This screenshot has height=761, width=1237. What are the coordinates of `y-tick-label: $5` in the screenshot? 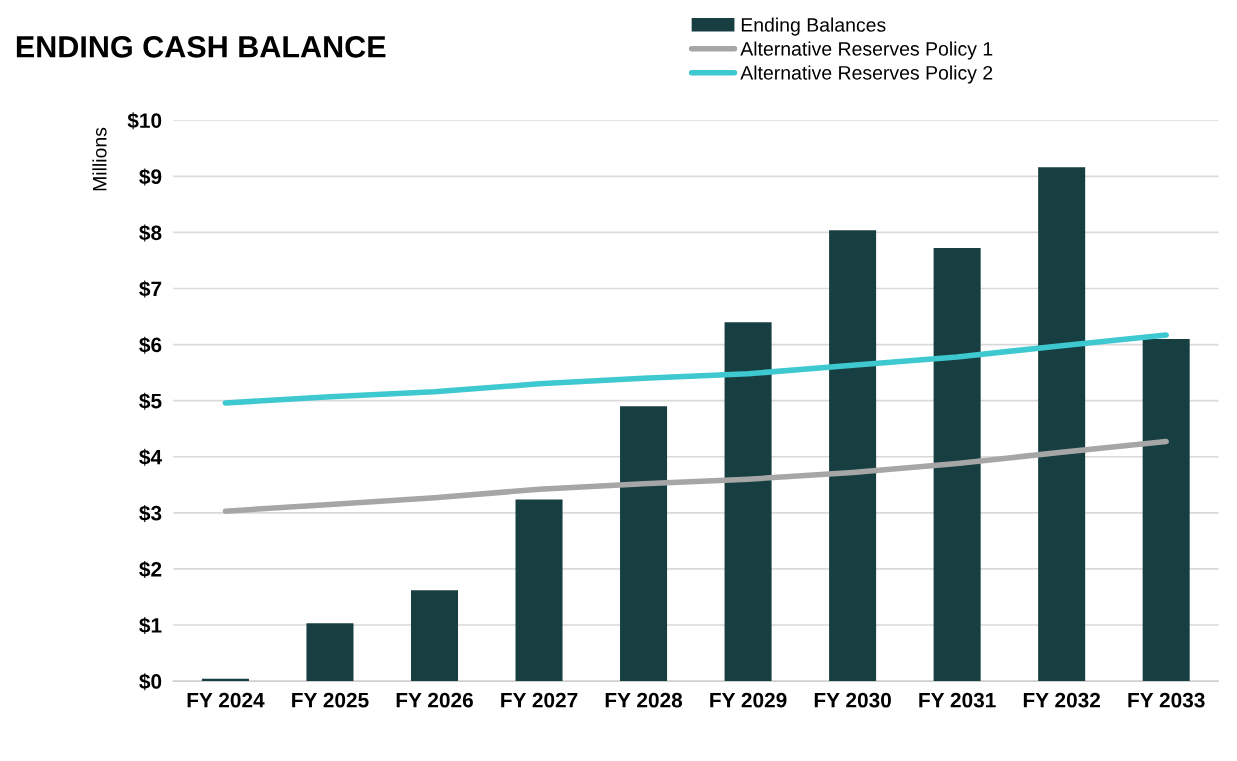 It's located at (150, 401).